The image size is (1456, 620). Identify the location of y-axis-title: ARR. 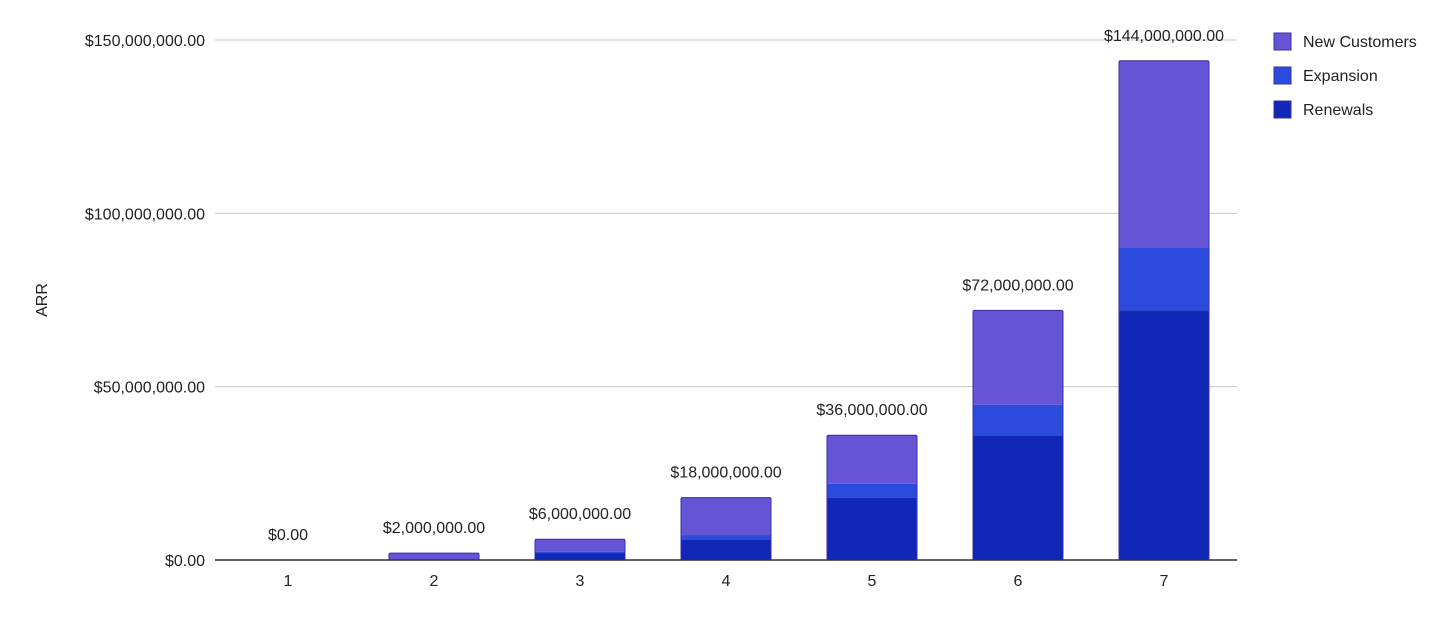
(42, 300).